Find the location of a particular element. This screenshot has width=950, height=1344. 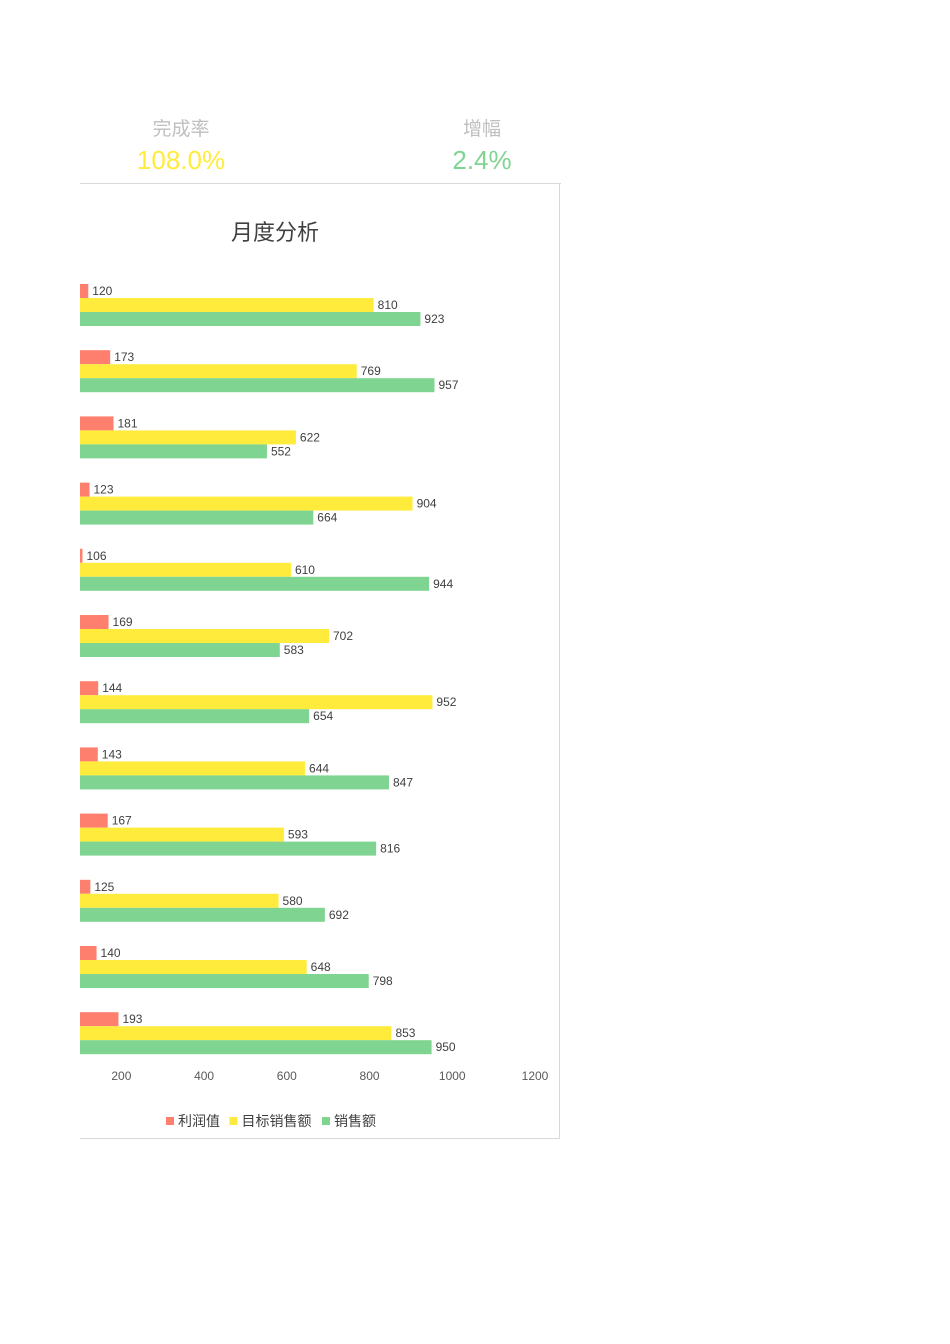

data-label-series3-item6: 583 is located at coordinates (294, 650).